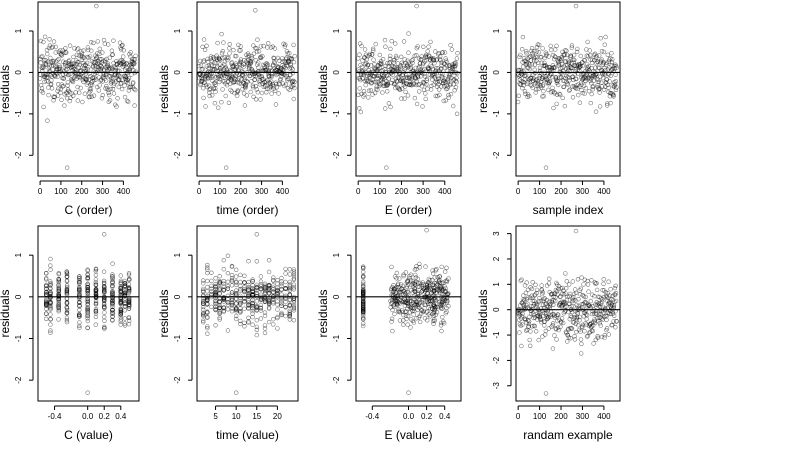 This screenshot has width=800, height=450. Describe the element at coordinates (183, 318) in the screenshot. I see `y-axis: -2 -1 0 1` at that location.